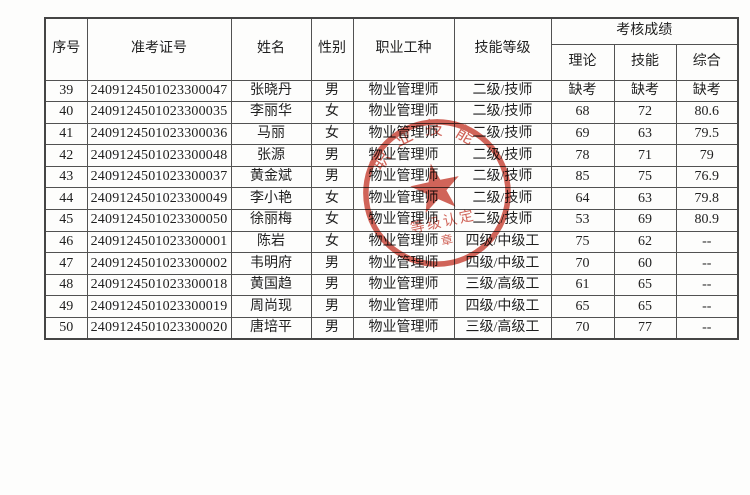 This screenshot has height=495, width=750. I want to click on cell-theory: 61, so click(582, 285).